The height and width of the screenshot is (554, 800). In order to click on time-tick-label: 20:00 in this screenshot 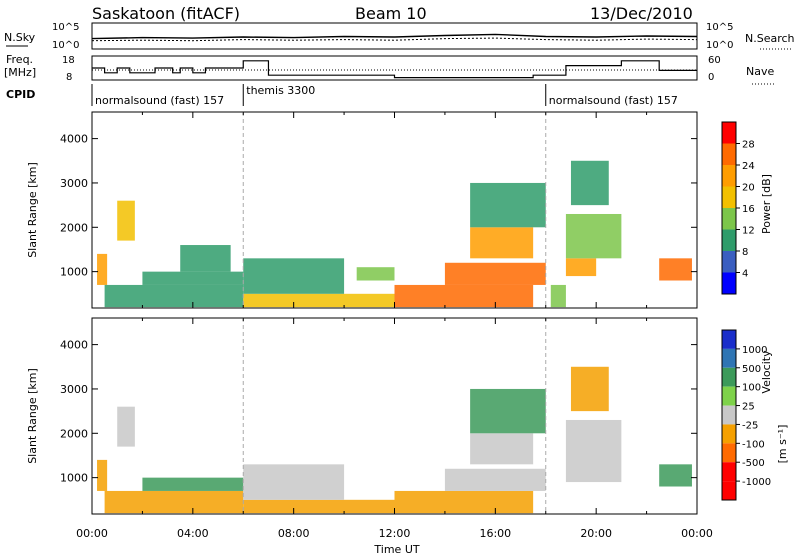, I will do `click(596, 533)`.